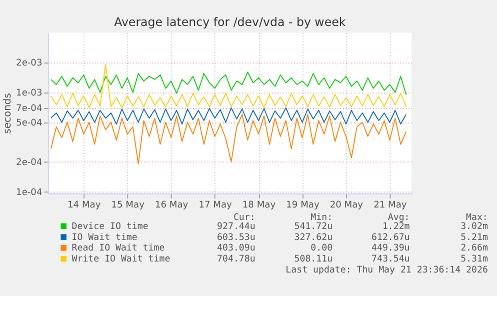 This screenshot has height=311, width=497. What do you see at coordinates (352, 237) in the screenshot?
I see `text: 603.53u 327.62u 612.67u 5.21m` at bounding box center [352, 237].